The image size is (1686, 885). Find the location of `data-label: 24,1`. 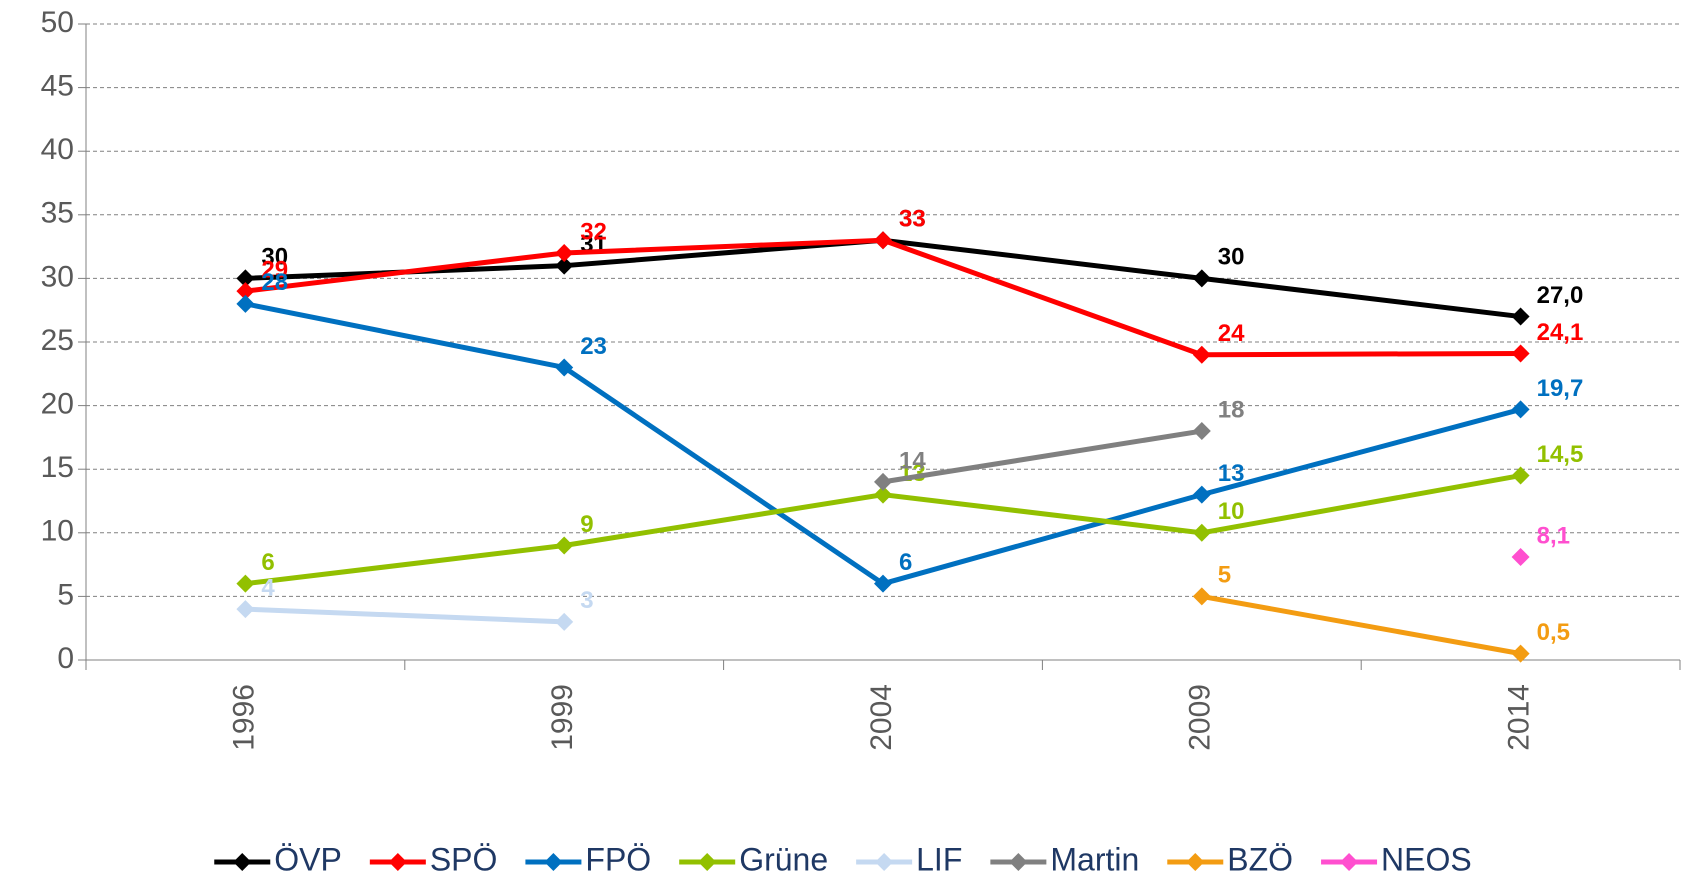

data-label: 24,1 is located at coordinates (1560, 332).